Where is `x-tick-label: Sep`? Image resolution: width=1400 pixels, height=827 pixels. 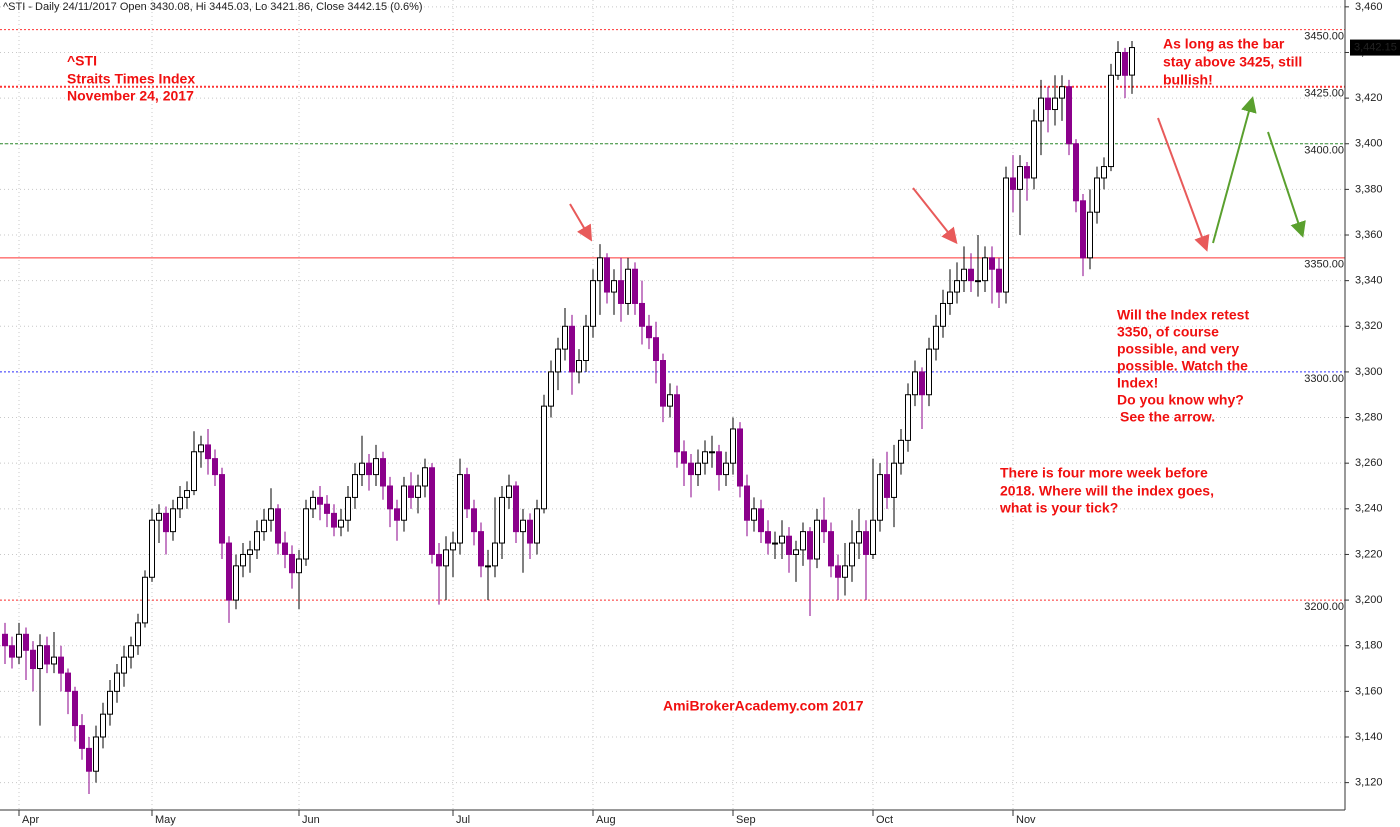
x-tick-label: Sep is located at coordinates (746, 820).